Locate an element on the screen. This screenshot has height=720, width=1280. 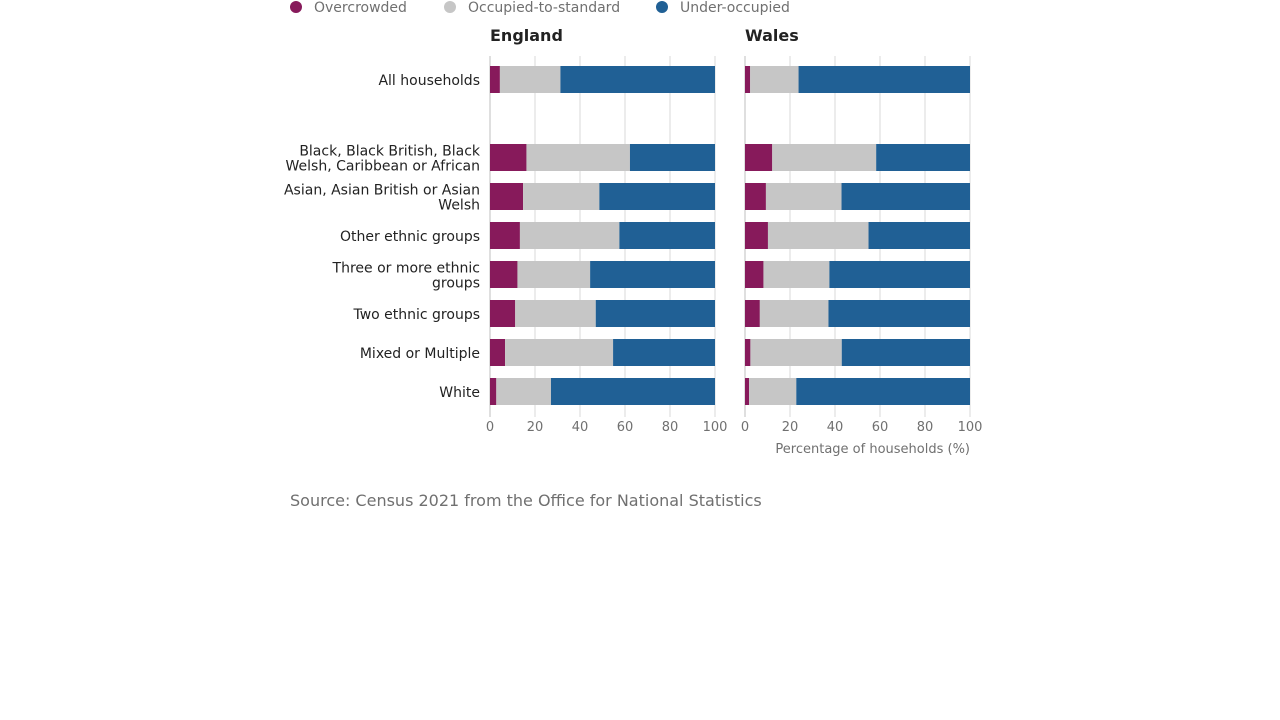
panel-wales: Wales 0 20 40 60 80 100 is located at coordinates (862, 230).